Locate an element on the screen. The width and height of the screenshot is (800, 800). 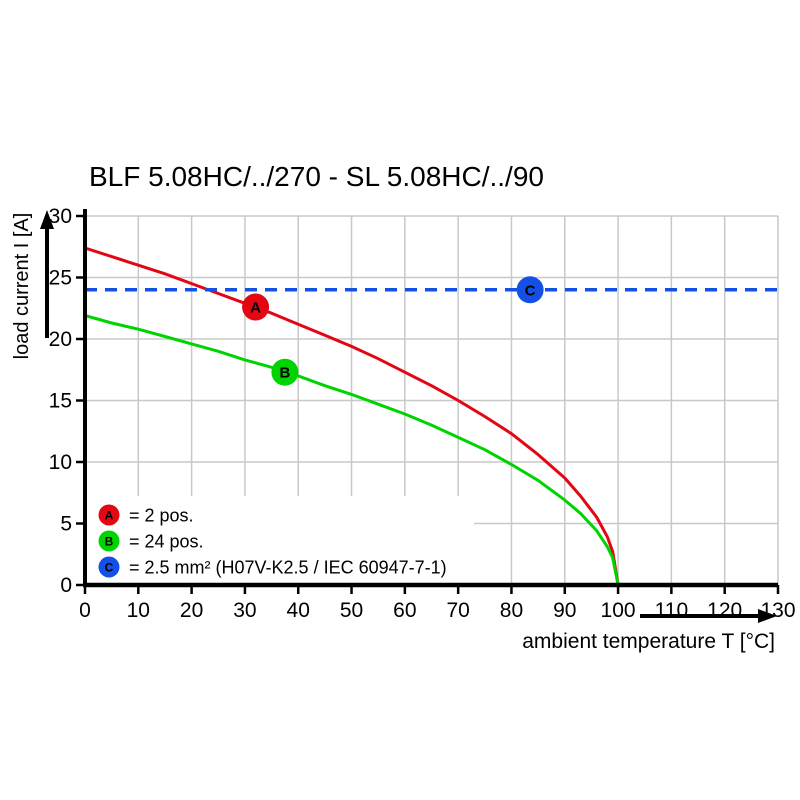
y-tick-label-25: 25 is located at coordinates (60, 278).